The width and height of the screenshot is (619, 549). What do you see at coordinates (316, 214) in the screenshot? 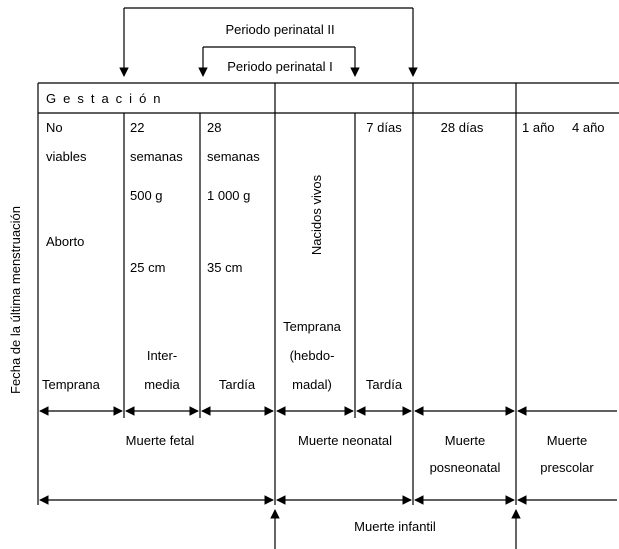
I see `cell: Nacidos vivos` at bounding box center [316, 214].